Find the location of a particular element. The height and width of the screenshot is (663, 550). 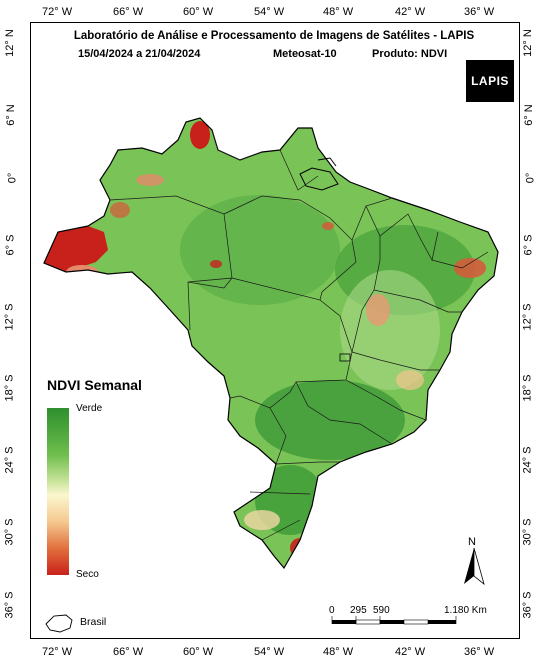

scale-label: 295 is located at coordinates (358, 610).